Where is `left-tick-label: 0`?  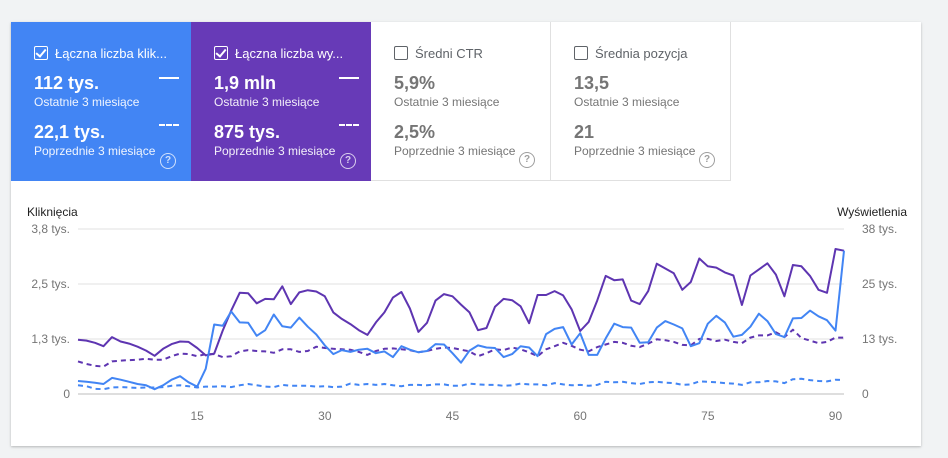 left-tick-label: 0 is located at coordinates (66, 394).